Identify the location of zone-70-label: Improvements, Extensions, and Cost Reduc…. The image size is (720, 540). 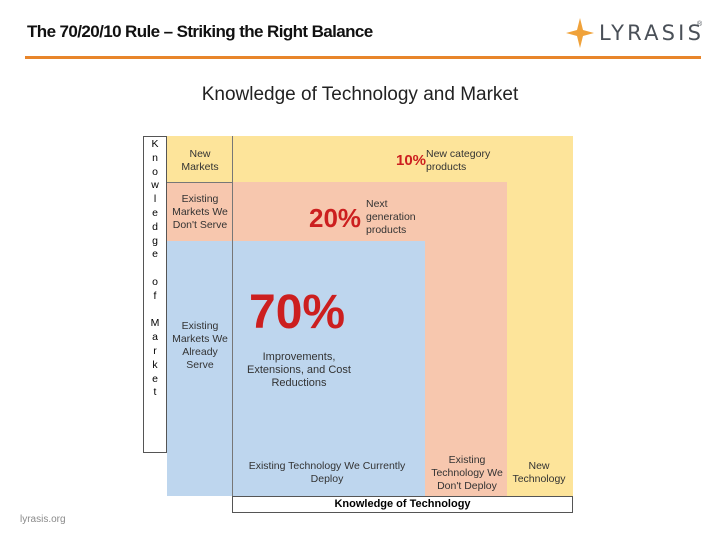
(299, 370).